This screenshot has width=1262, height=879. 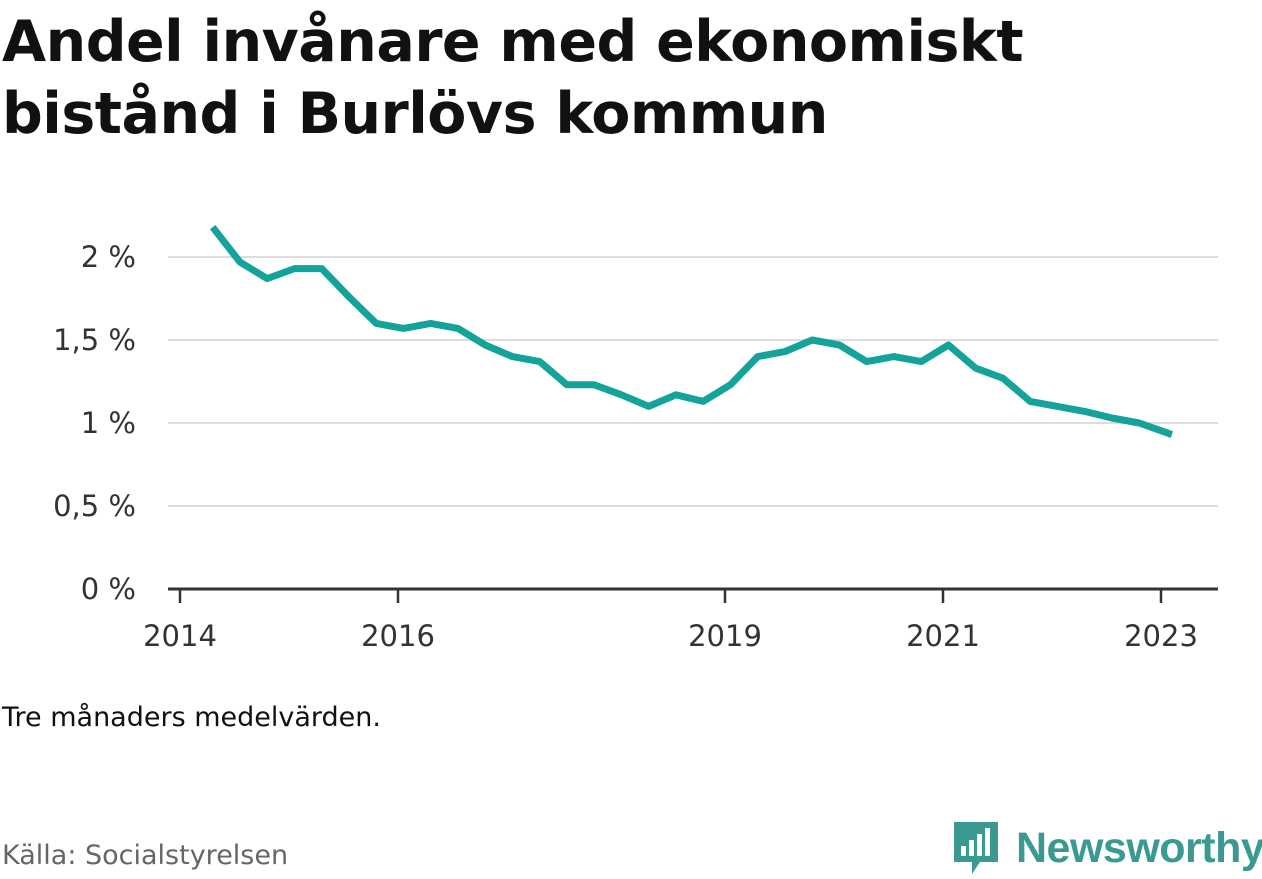 I want to click on newsworthy-logo-icon, so click(x=976, y=848).